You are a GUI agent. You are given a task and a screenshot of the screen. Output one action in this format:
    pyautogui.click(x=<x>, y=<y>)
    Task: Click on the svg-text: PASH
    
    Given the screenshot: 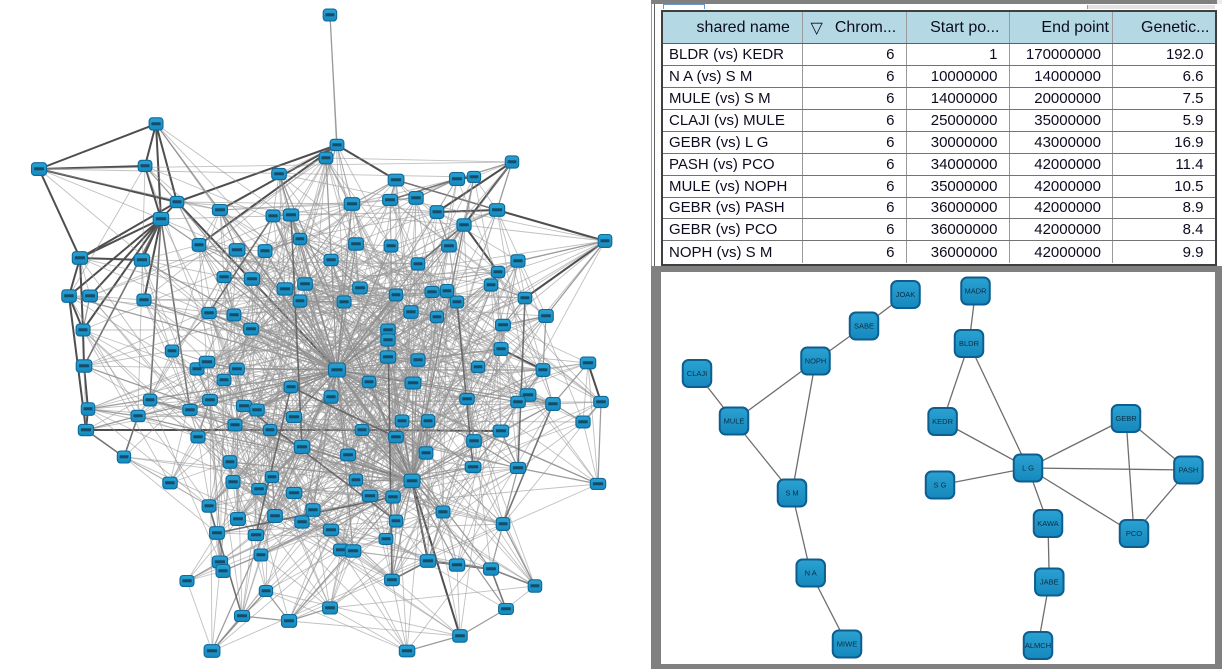 What is the action you would take?
    pyautogui.click(x=1188, y=470)
    